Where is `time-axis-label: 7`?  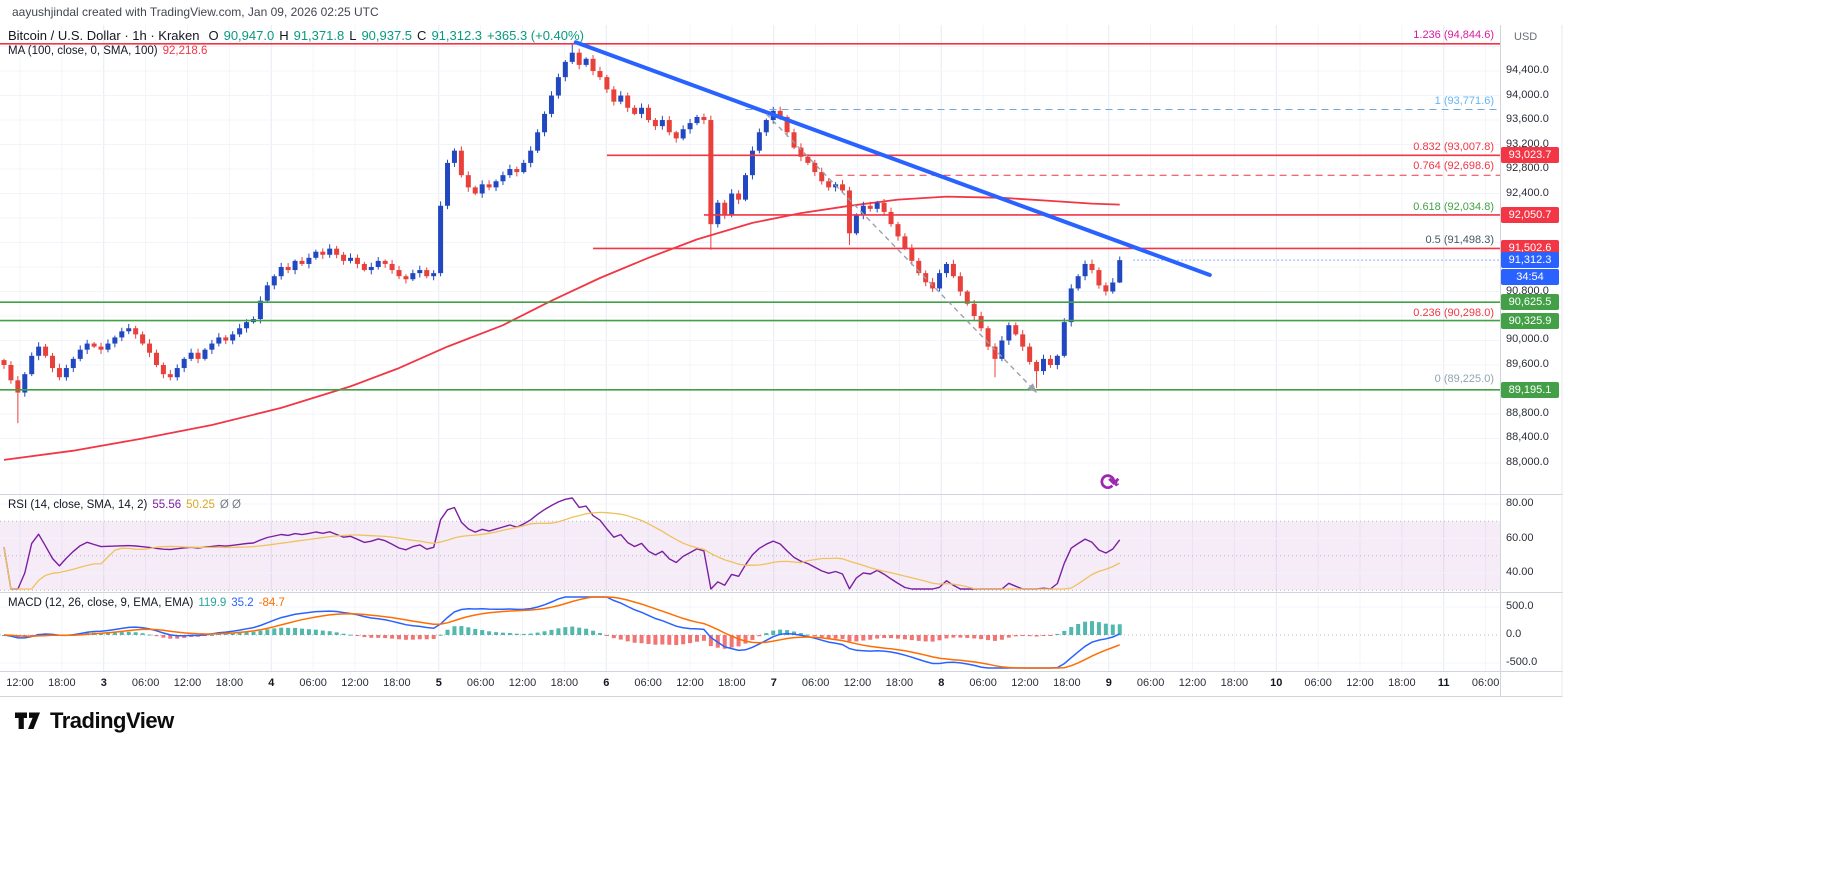
time-axis-label: 7 is located at coordinates (773, 683).